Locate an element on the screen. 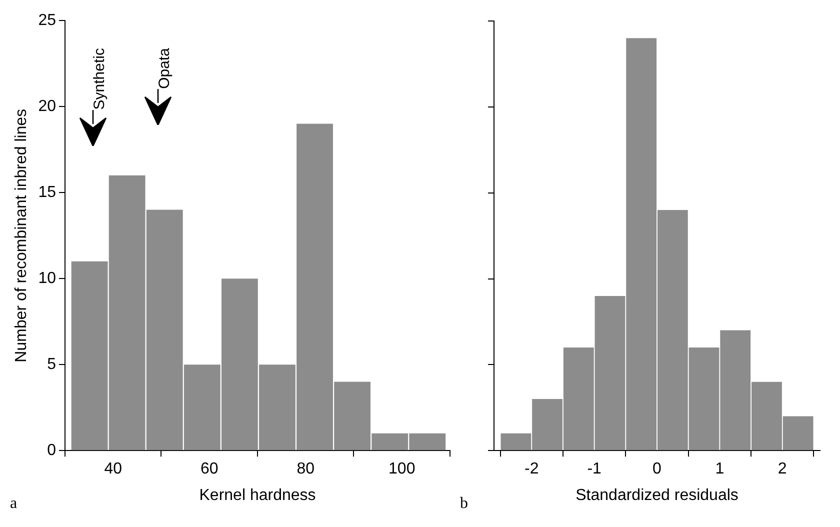  x-tick-label: 1 is located at coordinates (719, 469).